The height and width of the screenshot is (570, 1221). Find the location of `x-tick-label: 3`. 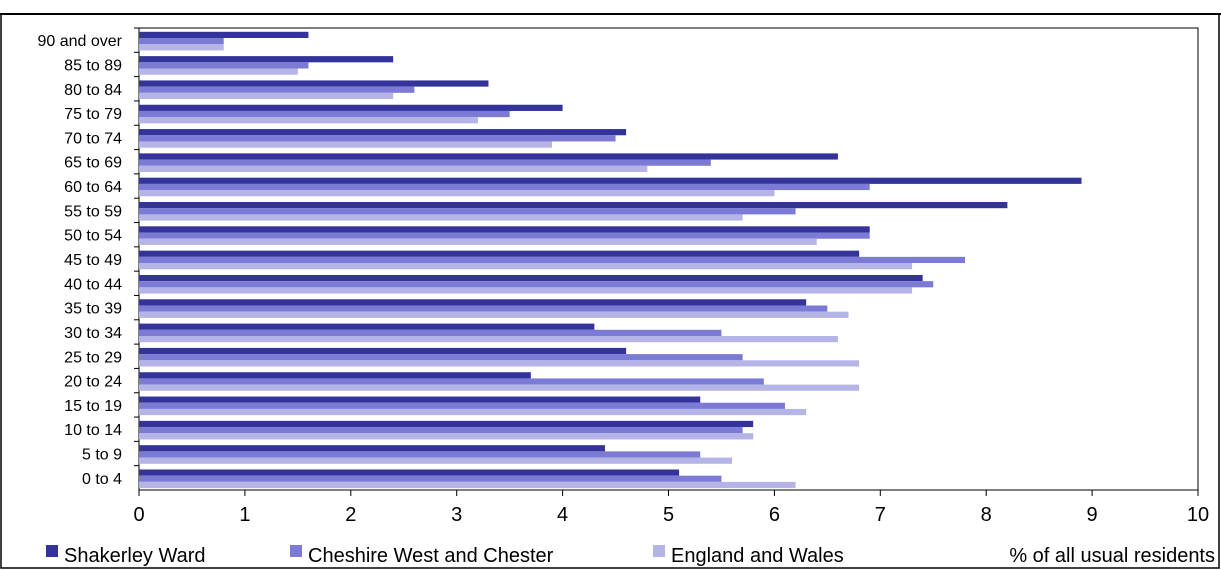

x-tick-label: 3 is located at coordinates (456, 515).